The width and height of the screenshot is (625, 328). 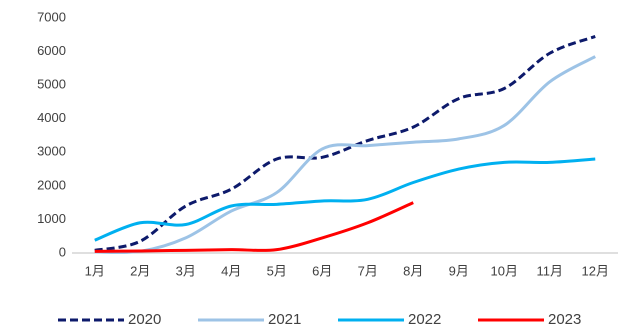 I want to click on x-tick-label: 4月, so click(x=231, y=270).